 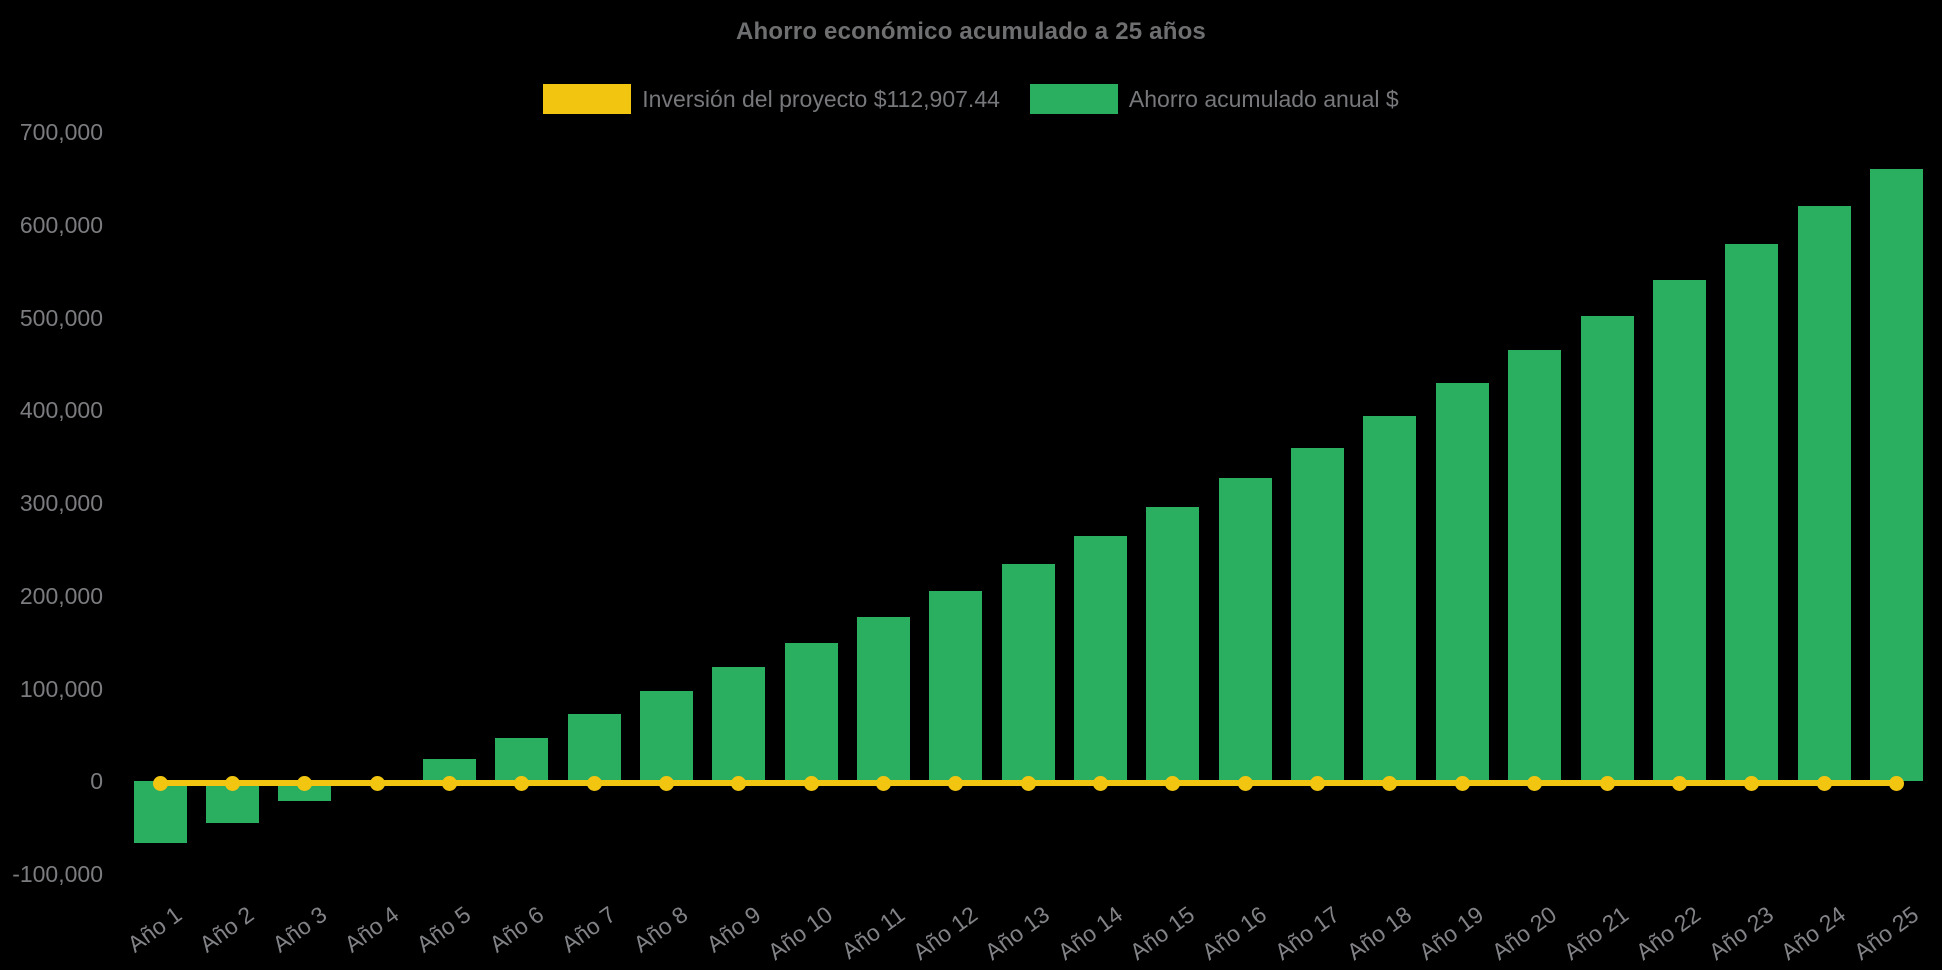 What do you see at coordinates (443, 929) in the screenshot?
I see `x-tick-ano-5: Año 5` at bounding box center [443, 929].